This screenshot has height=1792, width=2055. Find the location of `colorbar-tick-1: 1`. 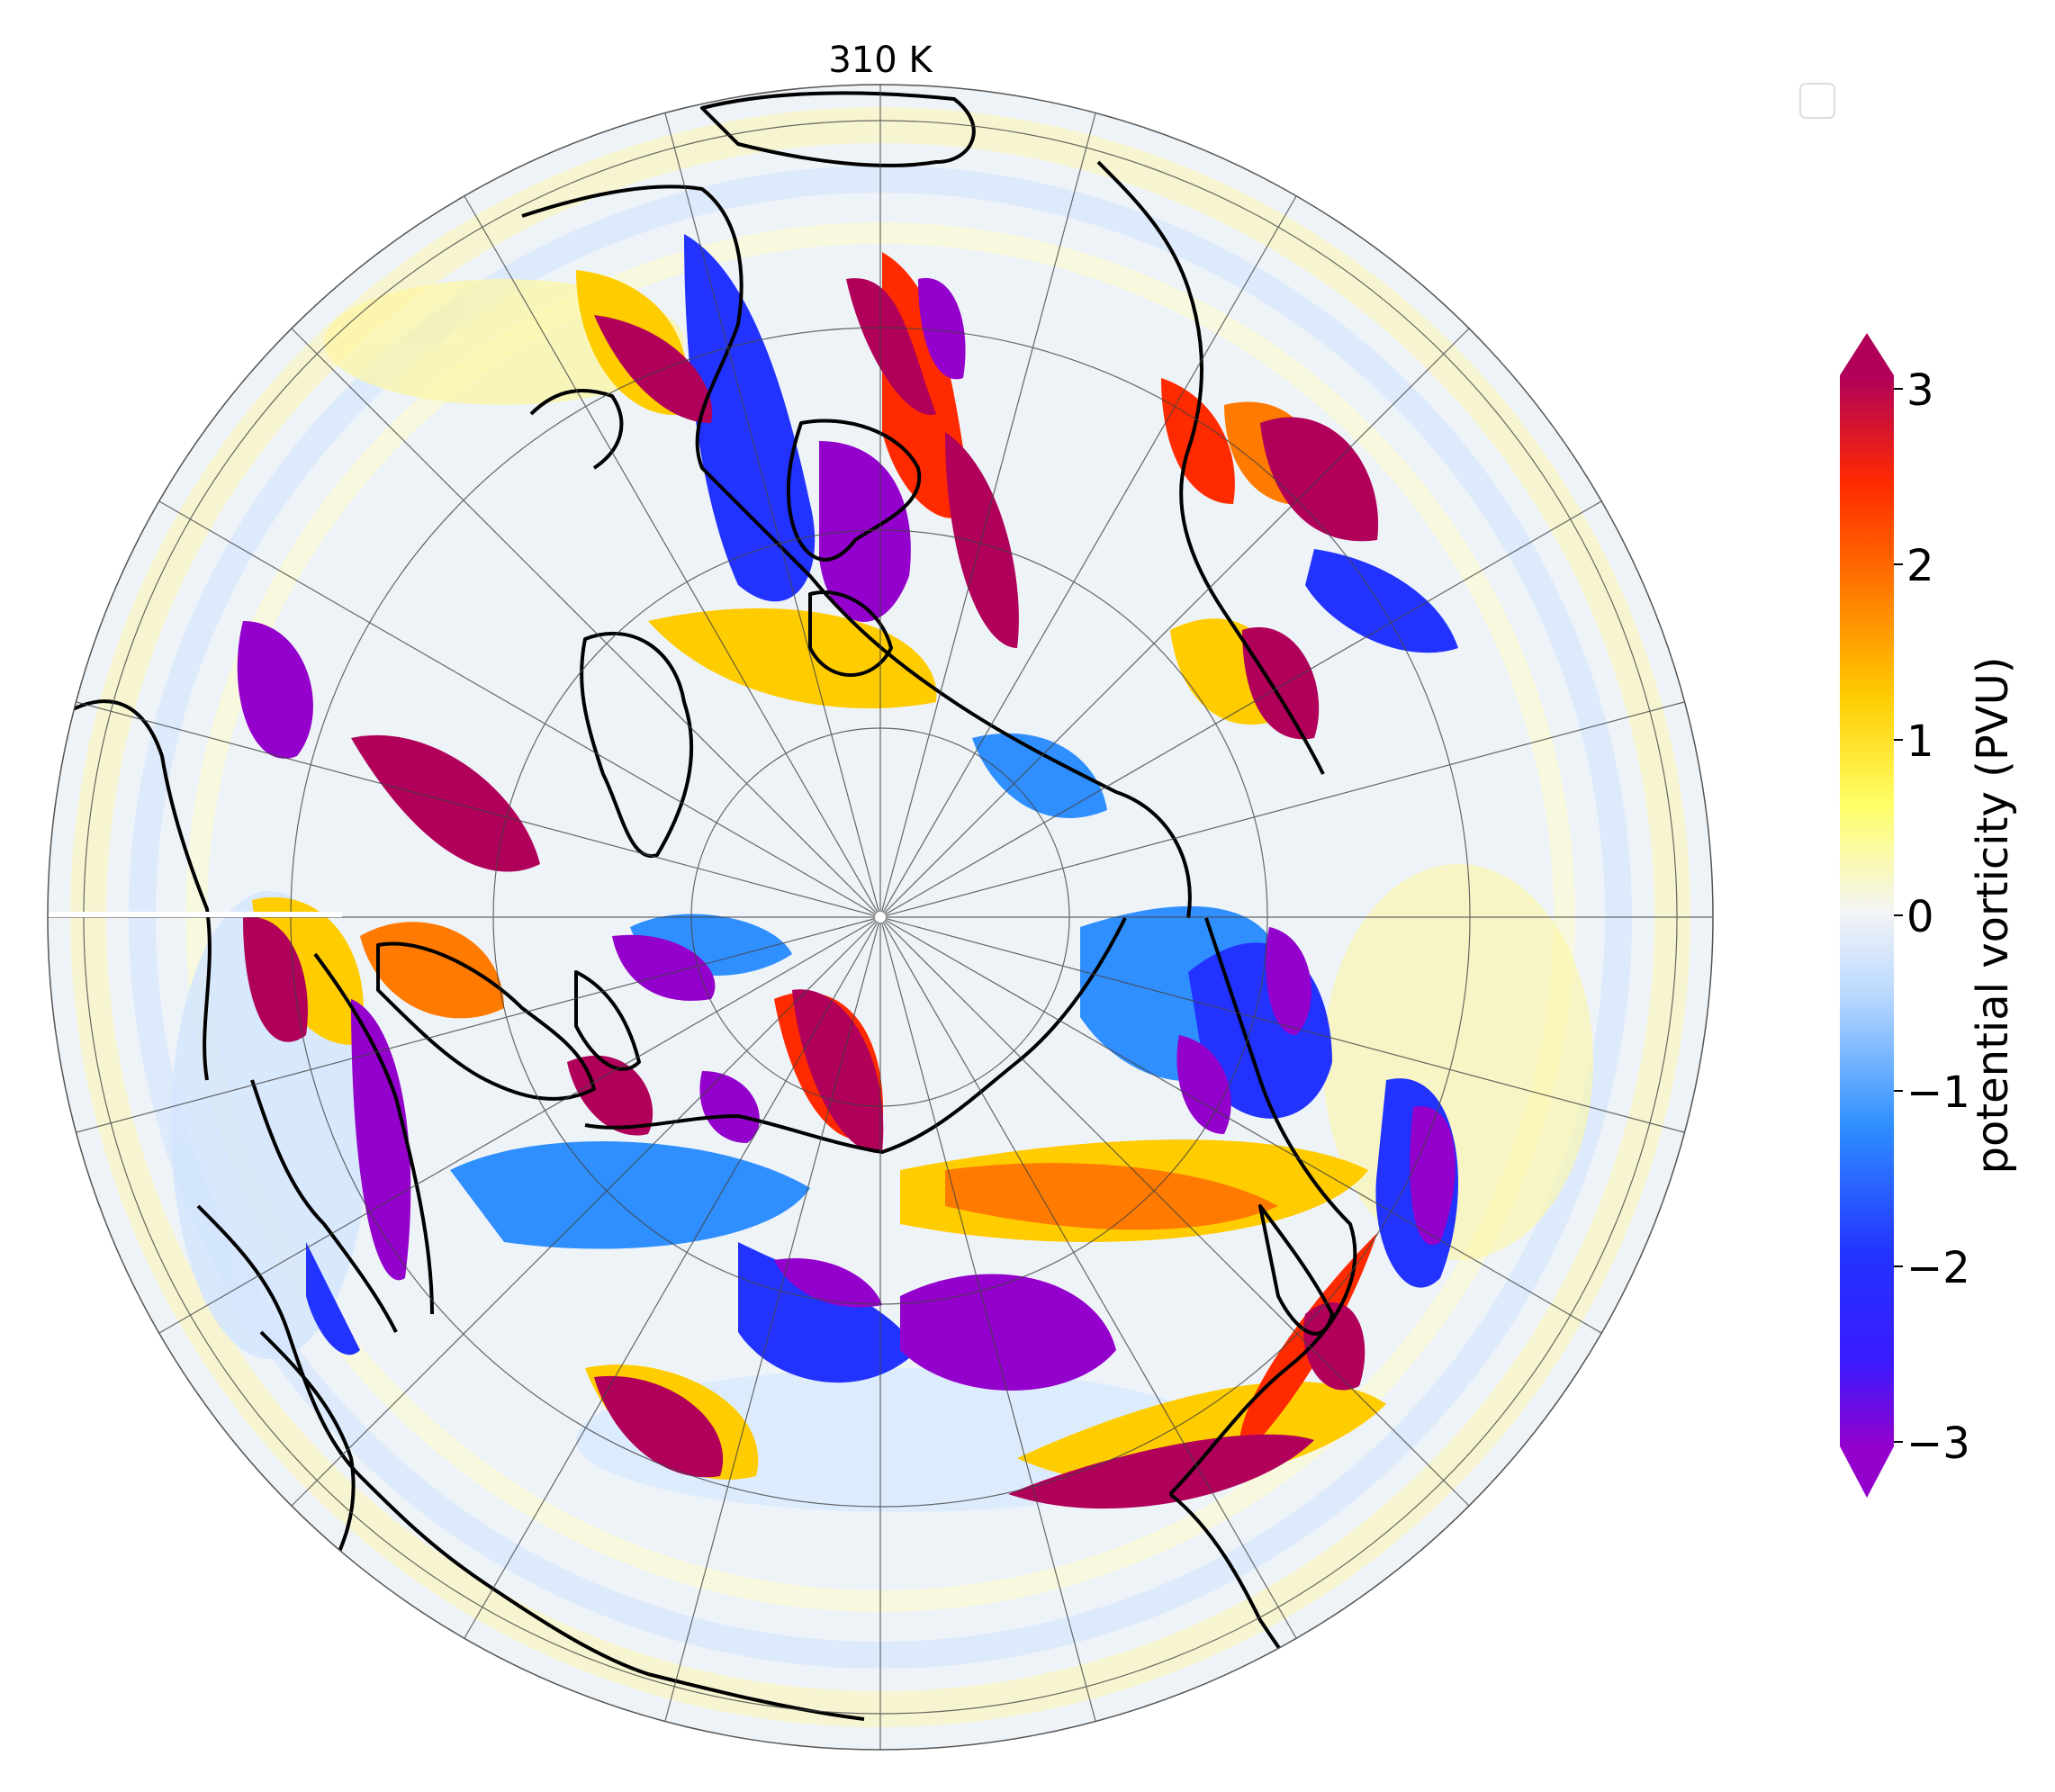

colorbar-tick-1: 1 is located at coordinates (1920, 742).